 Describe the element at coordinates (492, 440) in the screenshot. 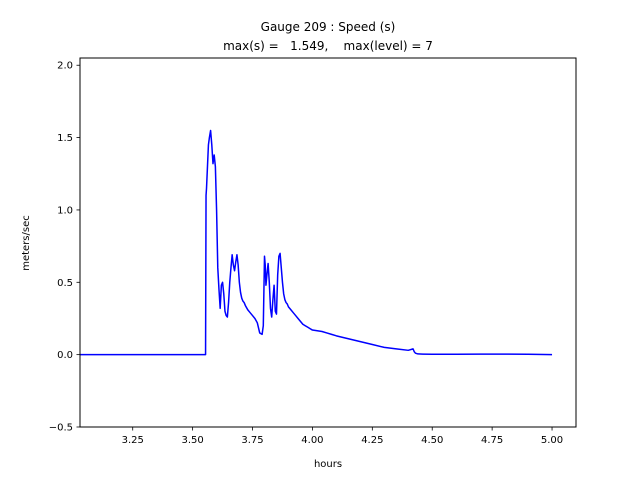

I see `x-tick-label: 4.75` at that location.